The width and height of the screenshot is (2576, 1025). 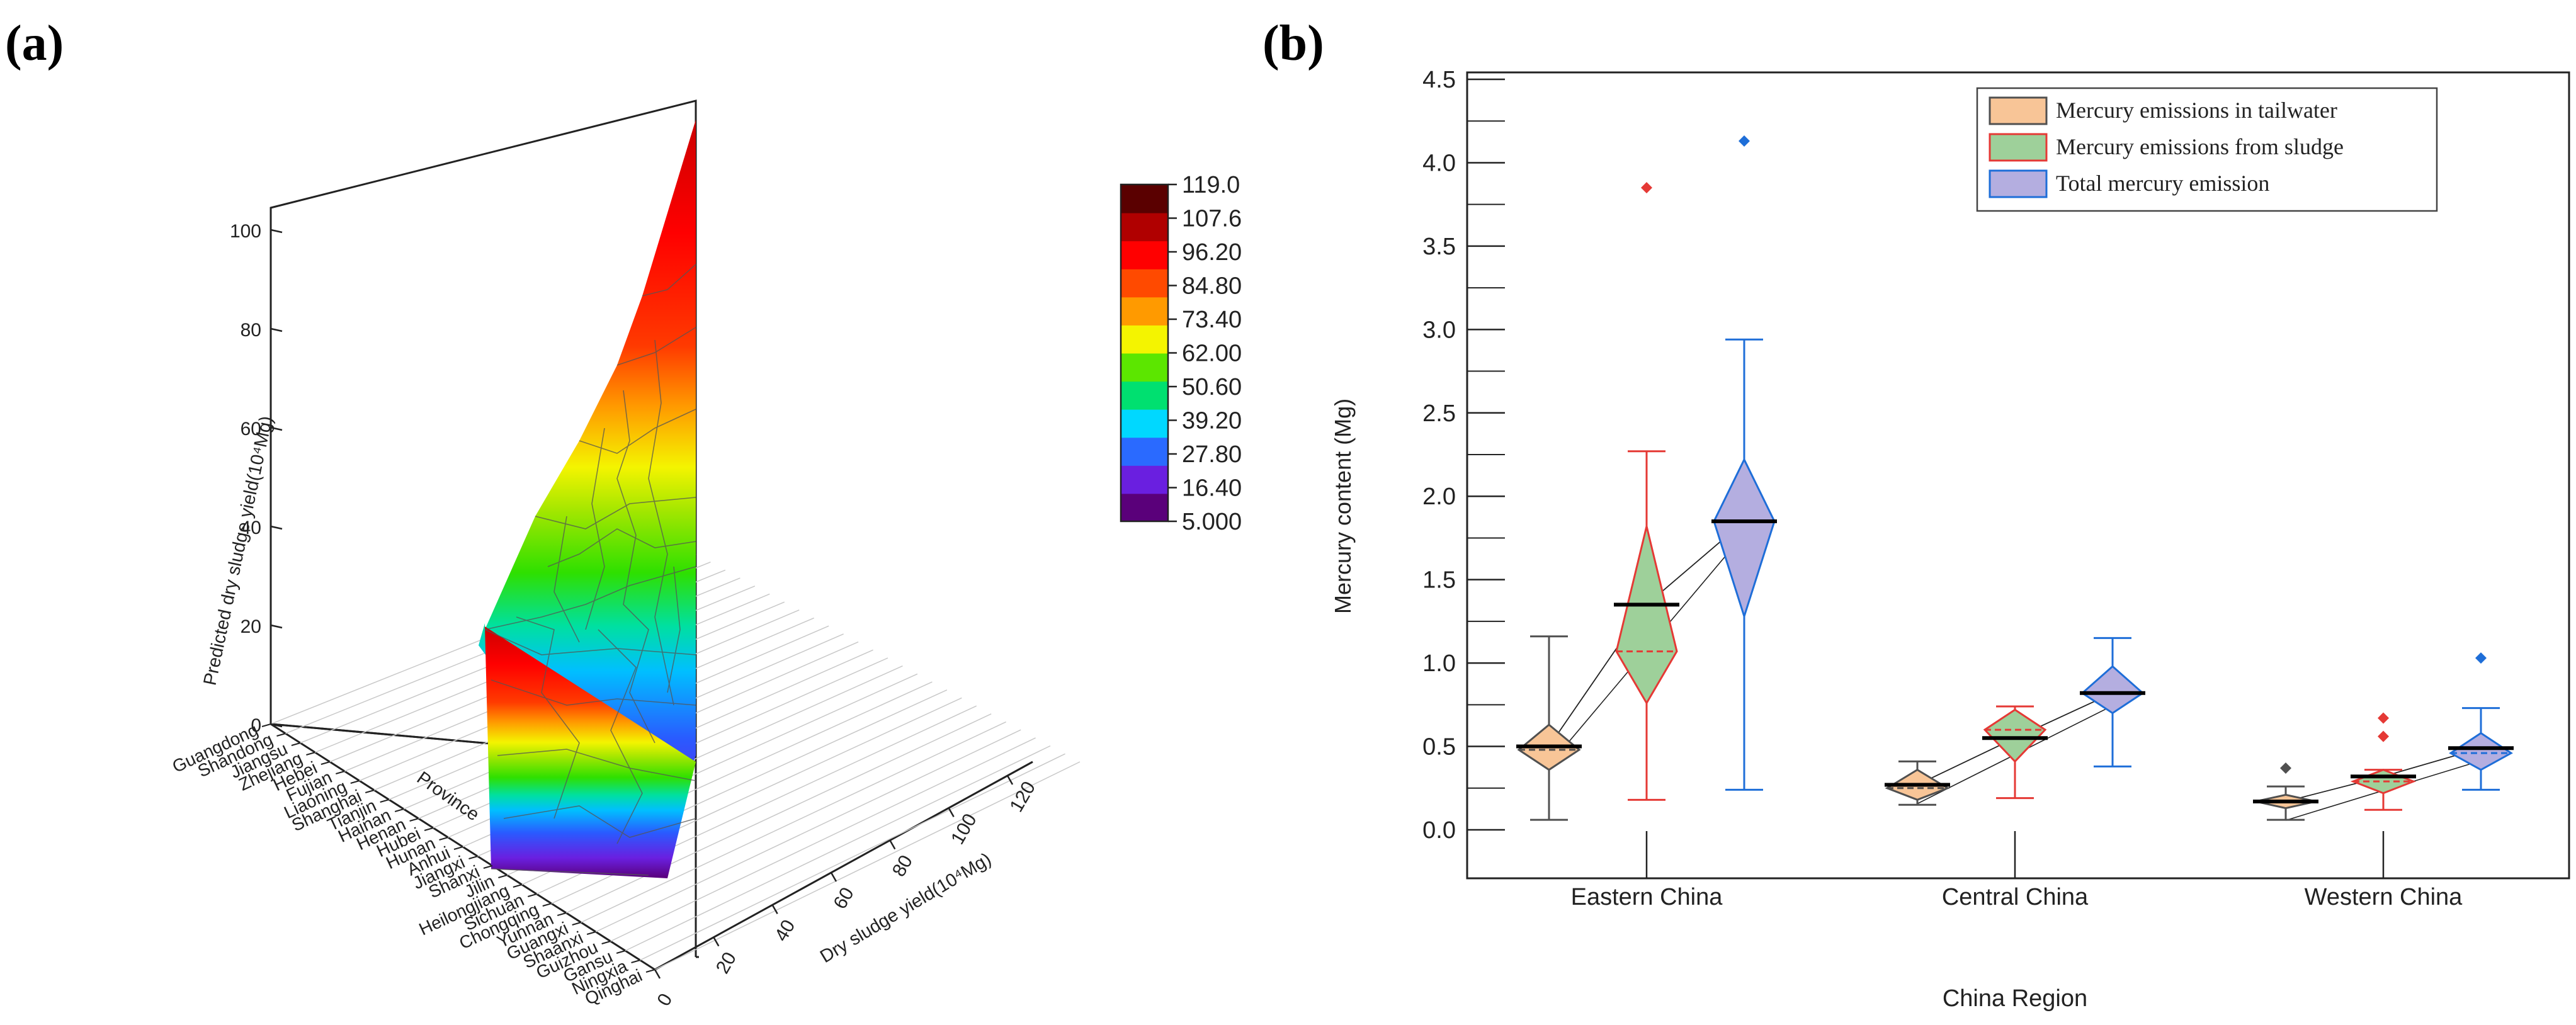 I want to click on x-tick-label: 0, so click(x=664, y=1000).